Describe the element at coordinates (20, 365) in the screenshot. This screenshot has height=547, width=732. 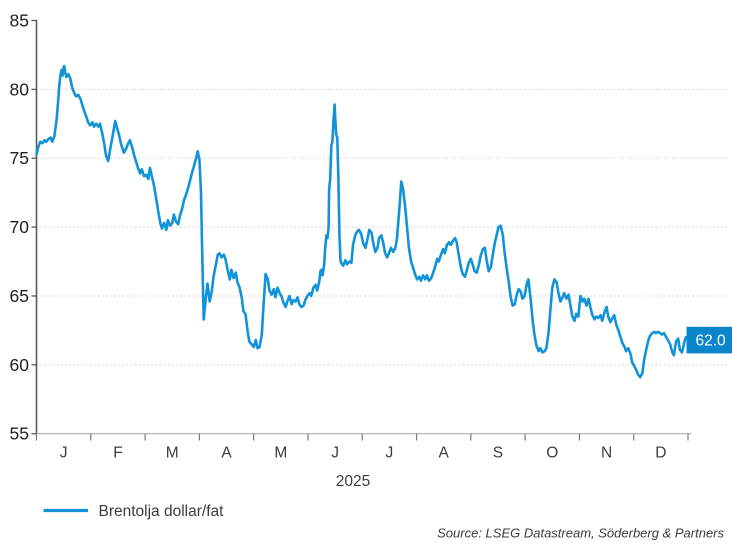
I see `y-tick-label: 60` at that location.